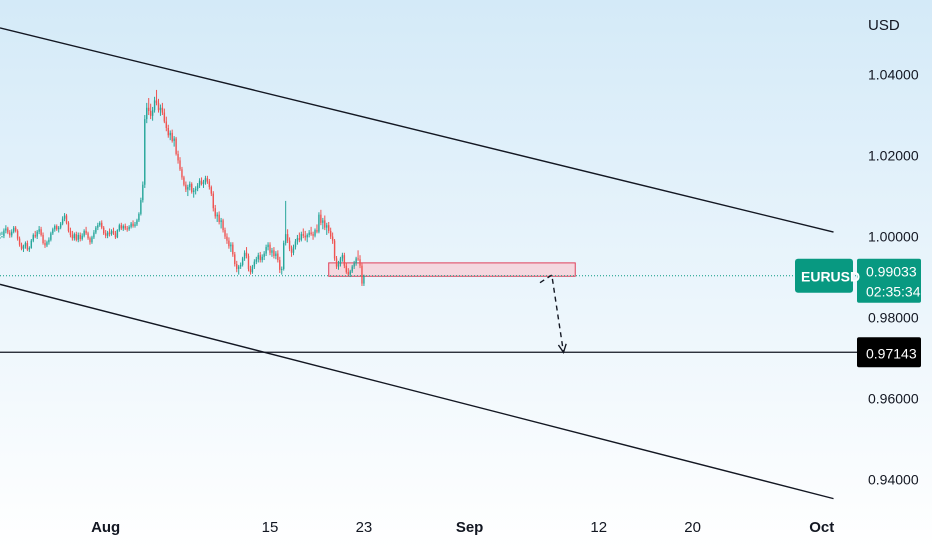 This screenshot has width=932, height=555. What do you see at coordinates (824, 275) in the screenshot?
I see `symbol-tag` at bounding box center [824, 275].